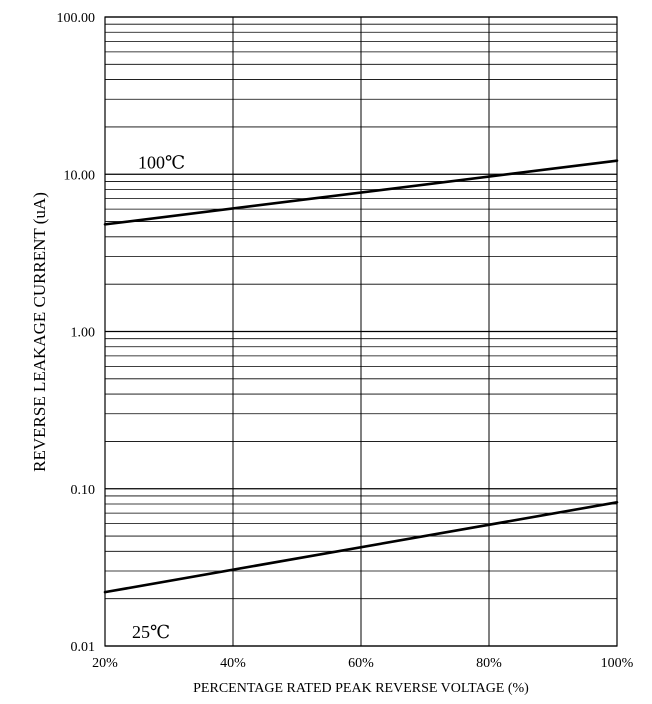  I want to click on x-tick-label: 80%, so click(489, 663).